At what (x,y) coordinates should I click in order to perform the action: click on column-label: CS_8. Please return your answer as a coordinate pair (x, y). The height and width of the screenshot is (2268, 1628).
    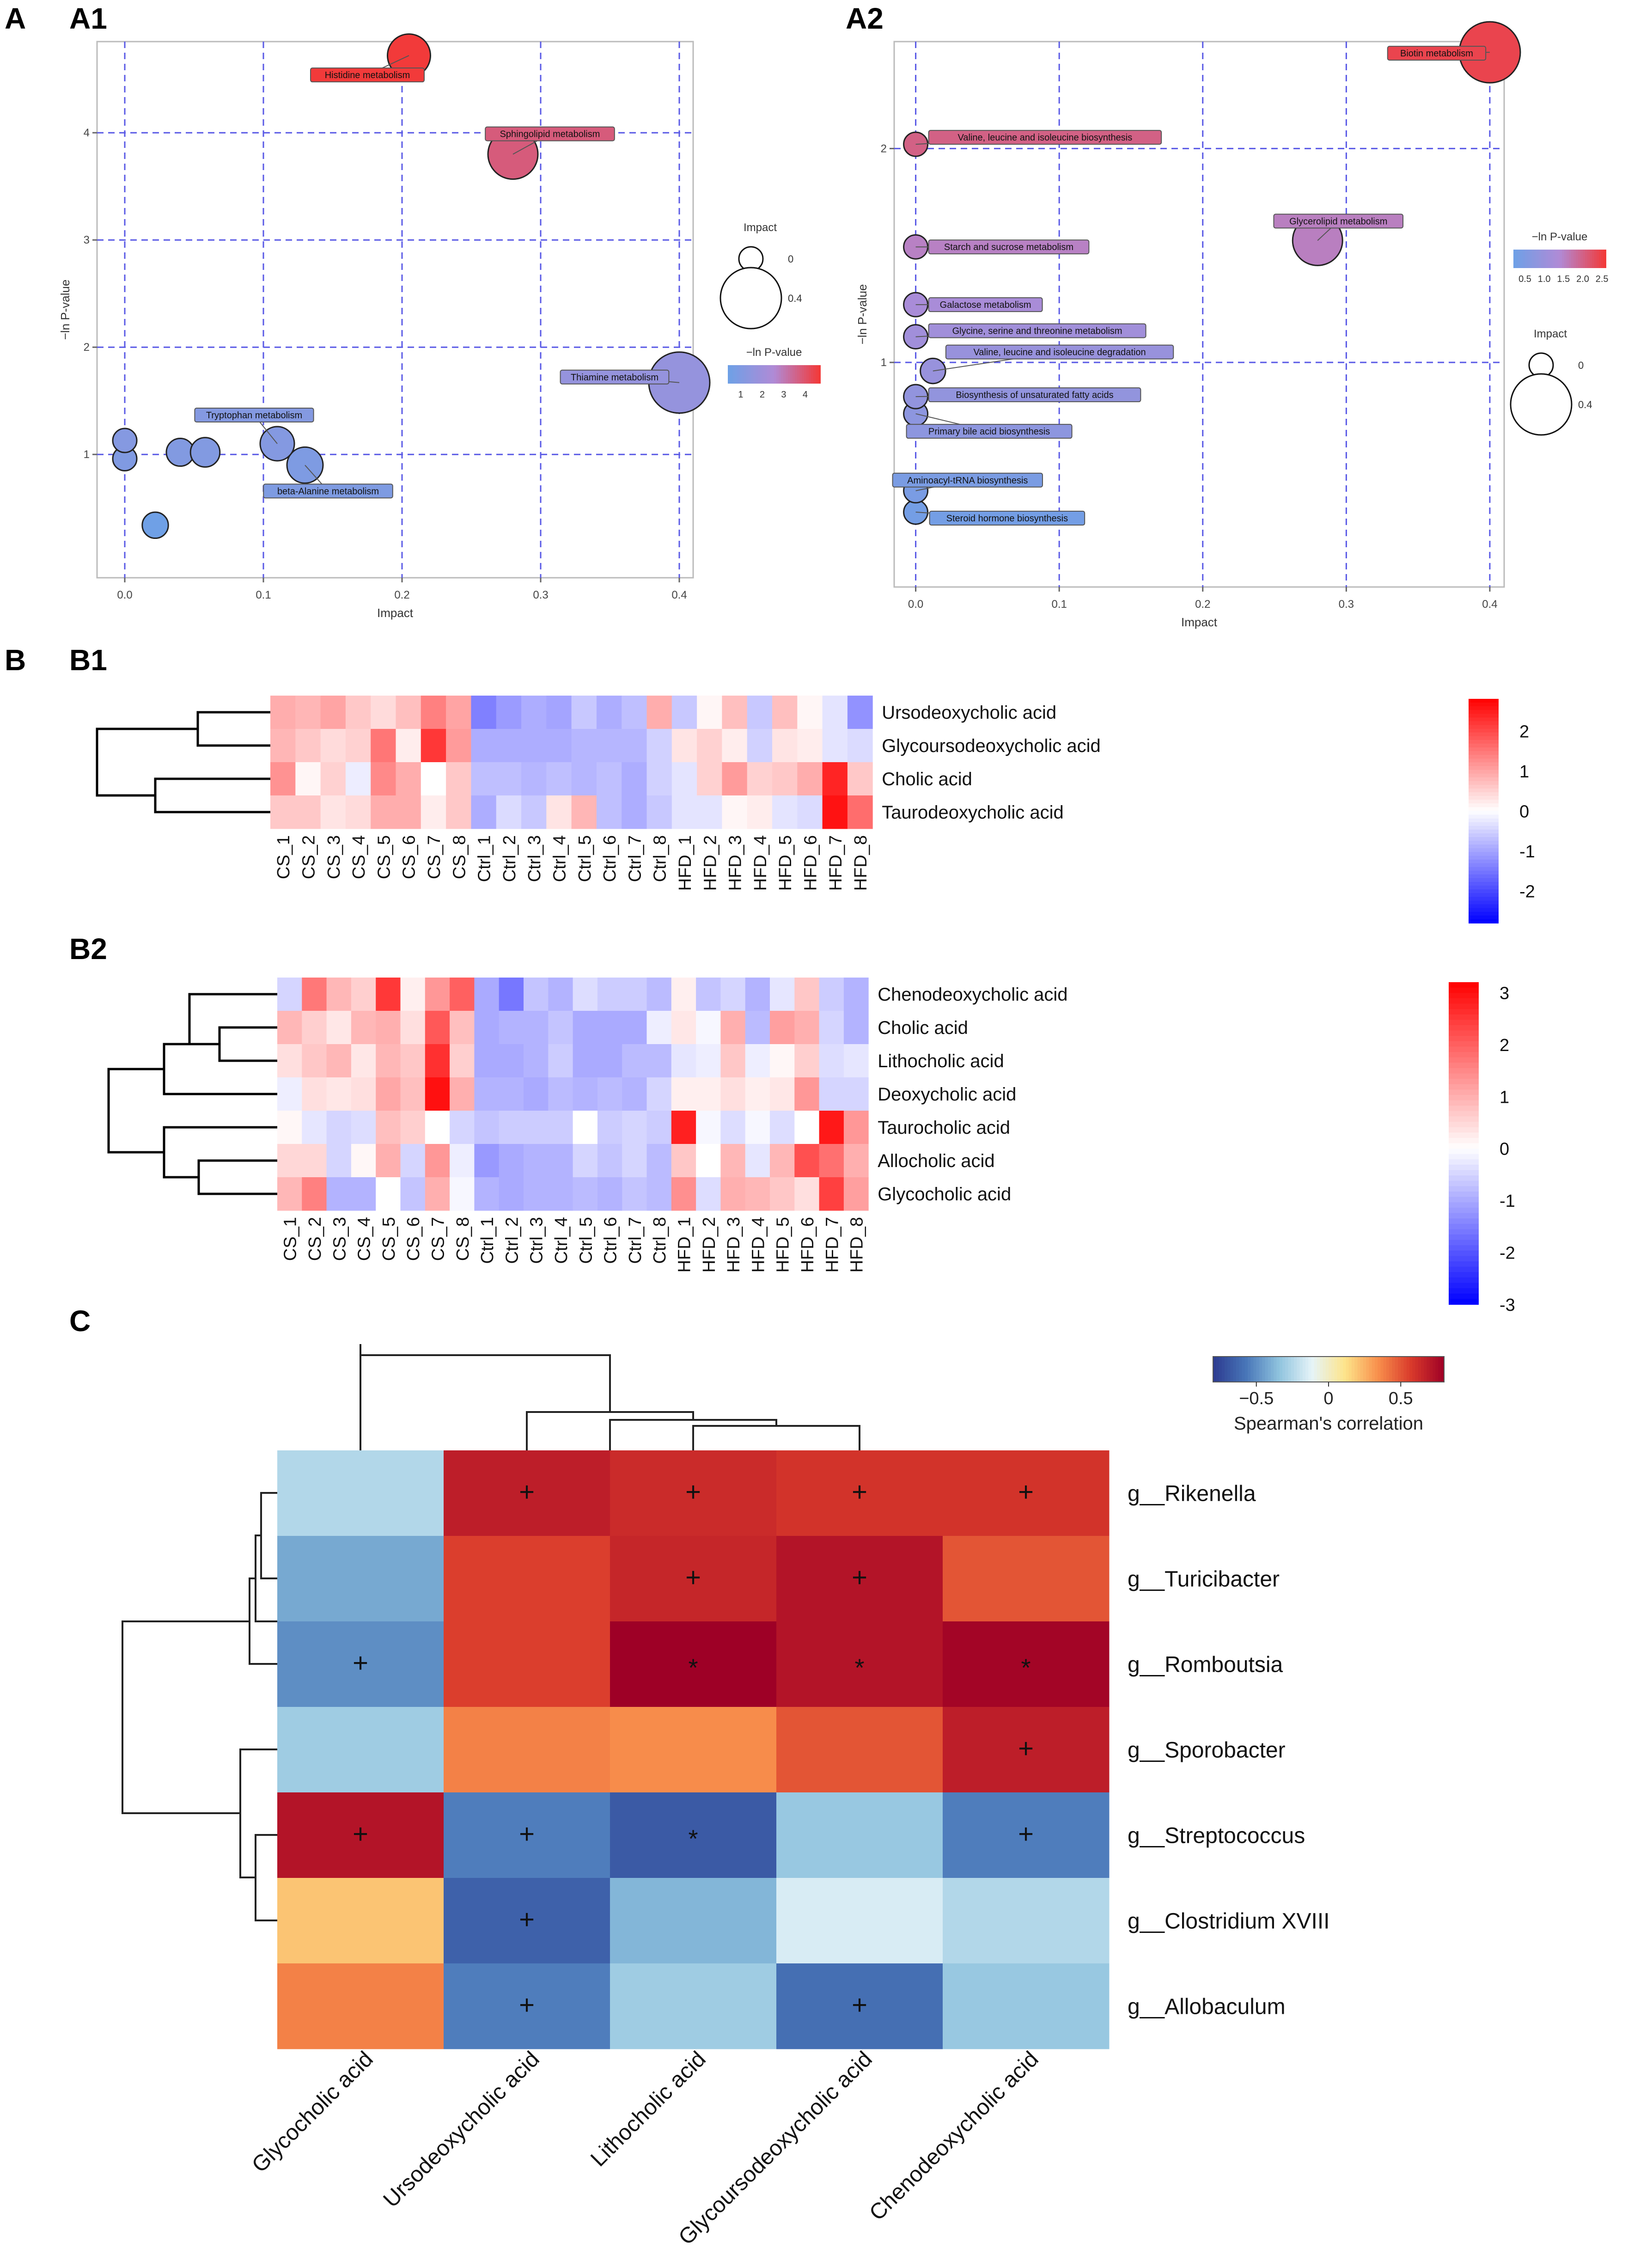
    Looking at the image, I should click on (463, 1239).